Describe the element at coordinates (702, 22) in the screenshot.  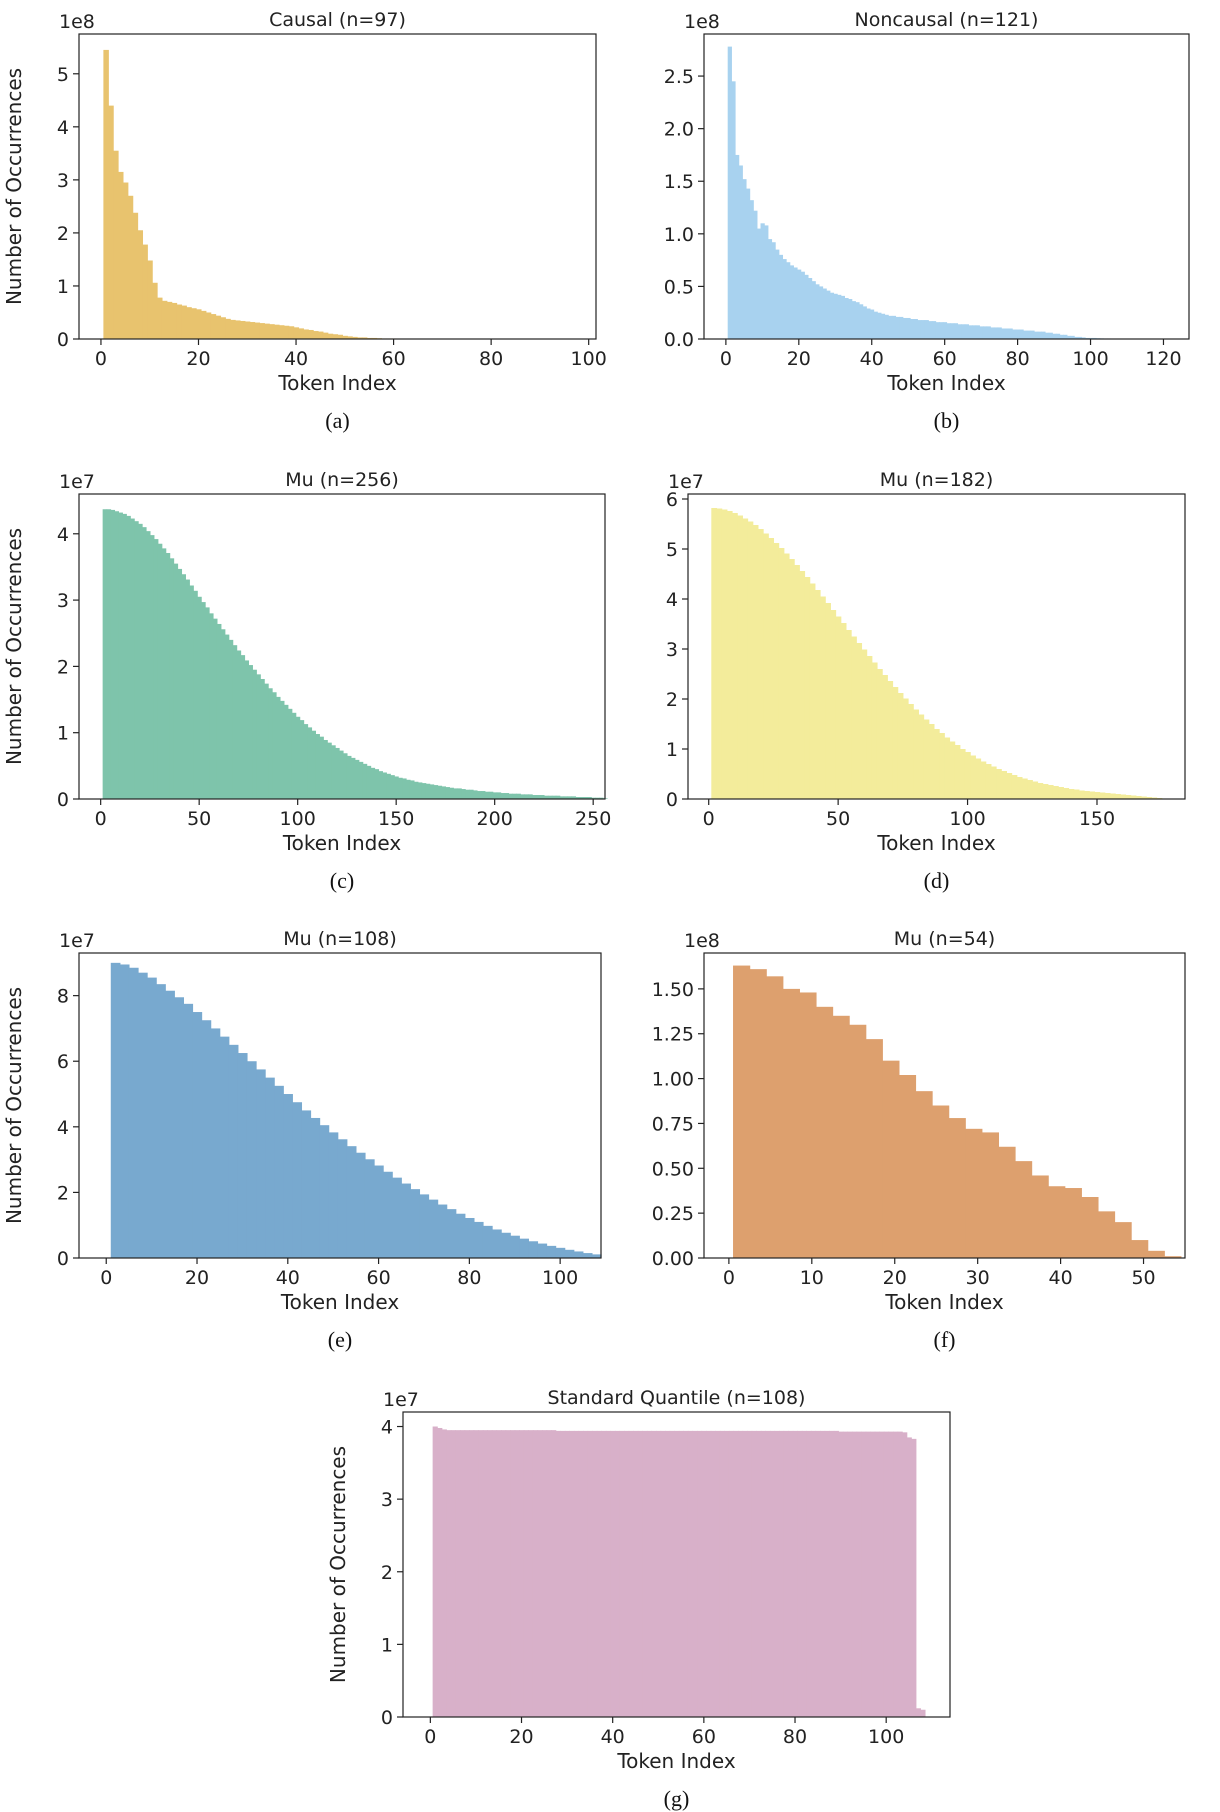
I see `axis-scale-label: 1e8` at that location.